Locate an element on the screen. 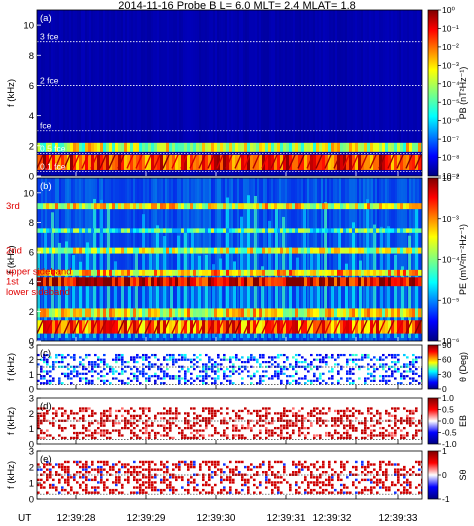 The image size is (474, 526). colorbar-tick-label: 10⁻¹ is located at coordinates (450, 28).